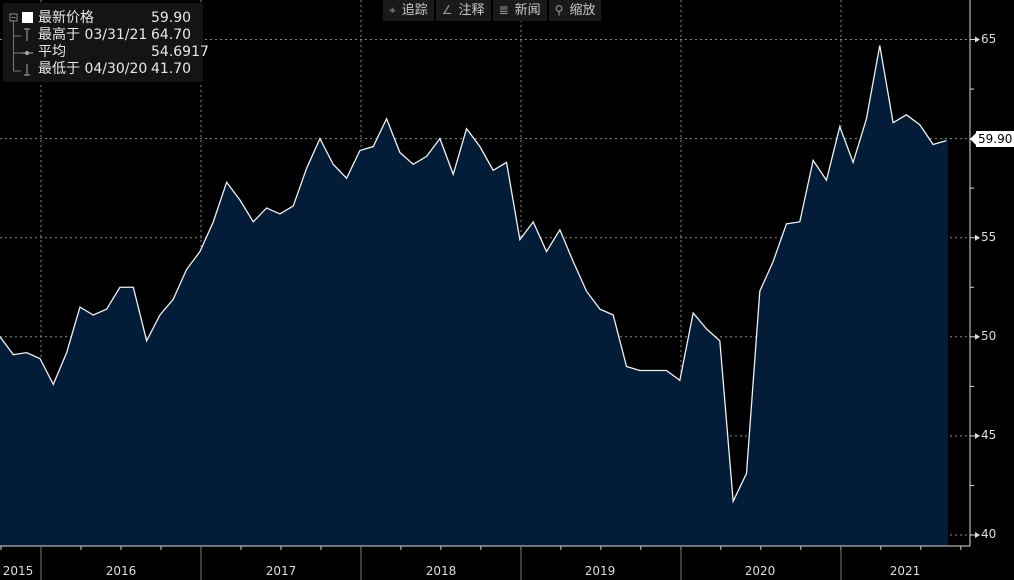  Describe the element at coordinates (171, 35) in the screenshot. I see `legend-high-value: 64.70` at that location.